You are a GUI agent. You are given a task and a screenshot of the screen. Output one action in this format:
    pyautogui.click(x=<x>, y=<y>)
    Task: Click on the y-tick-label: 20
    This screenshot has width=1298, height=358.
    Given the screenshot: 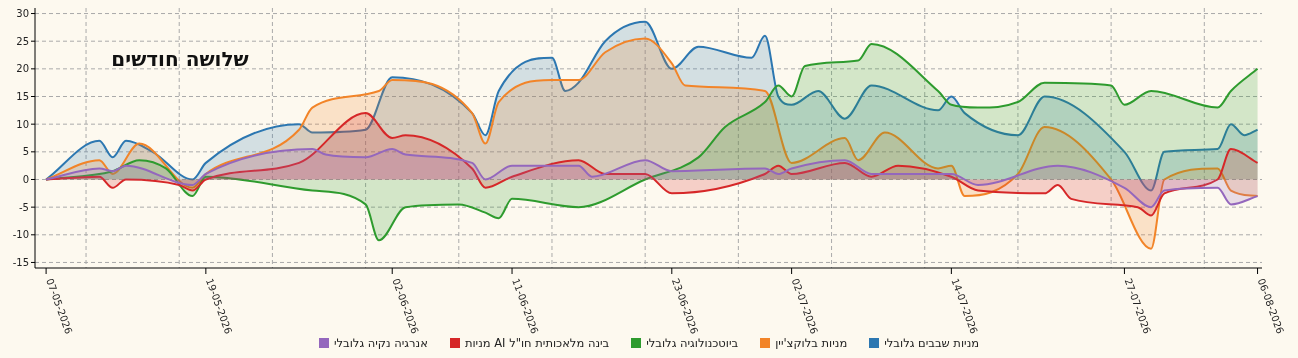 What is the action you would take?
    pyautogui.click(x=22, y=69)
    